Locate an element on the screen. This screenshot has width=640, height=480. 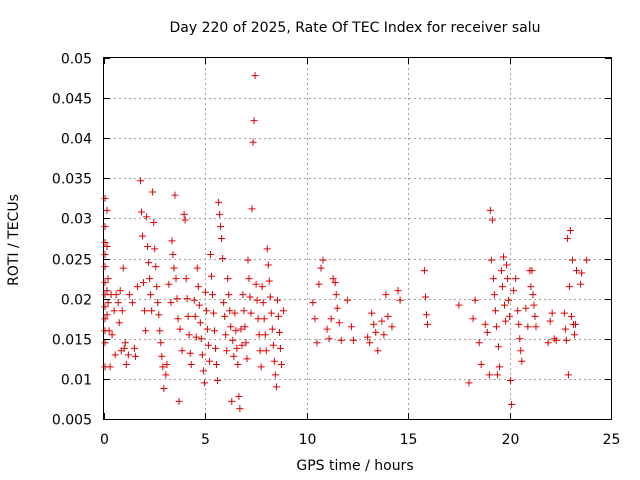
y-tick-label: 0.03 is located at coordinates (76, 220).